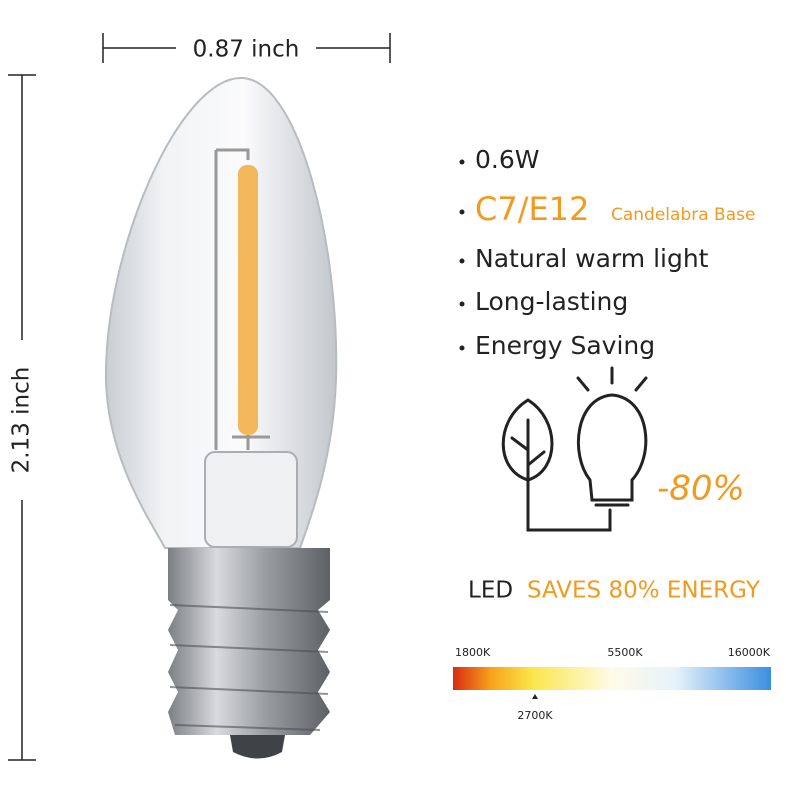  What do you see at coordinates (490, 591) in the screenshot?
I see `led-label: LED` at bounding box center [490, 591].